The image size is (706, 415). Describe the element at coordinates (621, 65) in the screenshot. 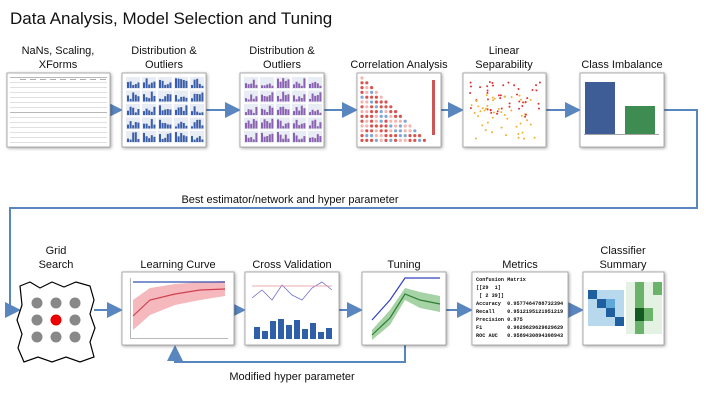

I see `node-label: Class Imbalance` at that location.